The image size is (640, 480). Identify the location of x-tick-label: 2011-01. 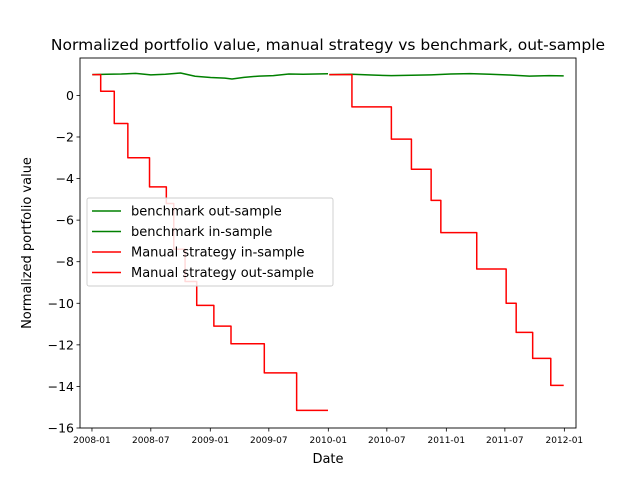
(447, 441).